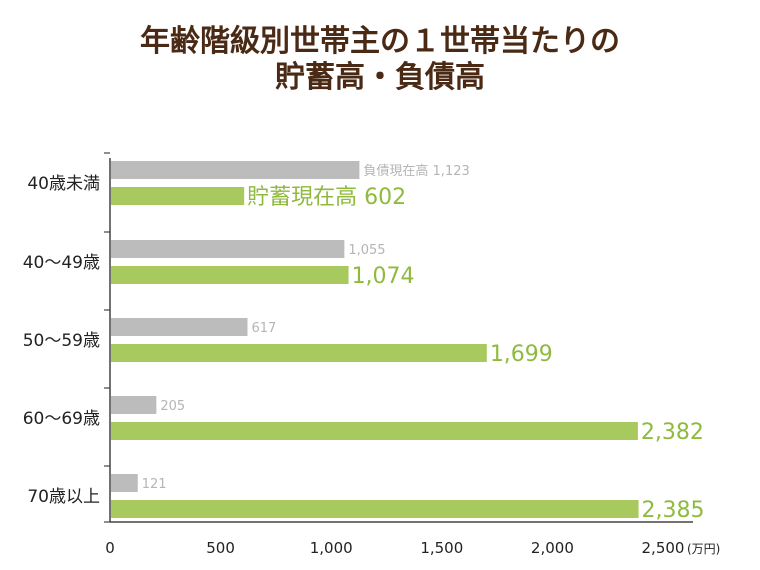 This screenshot has width=760, height=570. What do you see at coordinates (331, 548) in the screenshot?
I see `x-tick-label: 1,000` at bounding box center [331, 548].